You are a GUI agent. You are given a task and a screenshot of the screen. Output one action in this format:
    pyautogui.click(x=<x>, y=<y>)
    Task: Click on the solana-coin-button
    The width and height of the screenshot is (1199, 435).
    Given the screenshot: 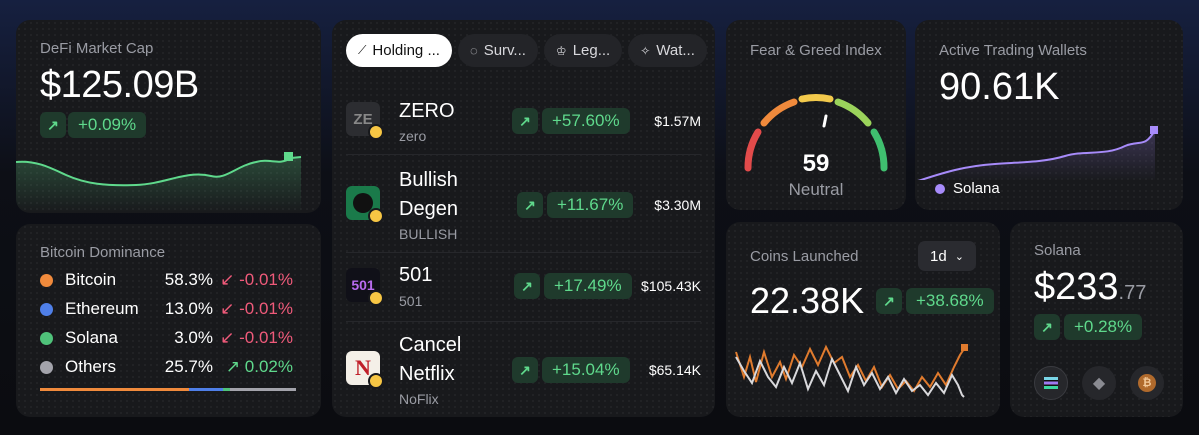 What is the action you would take?
    pyautogui.click(x=1051, y=383)
    